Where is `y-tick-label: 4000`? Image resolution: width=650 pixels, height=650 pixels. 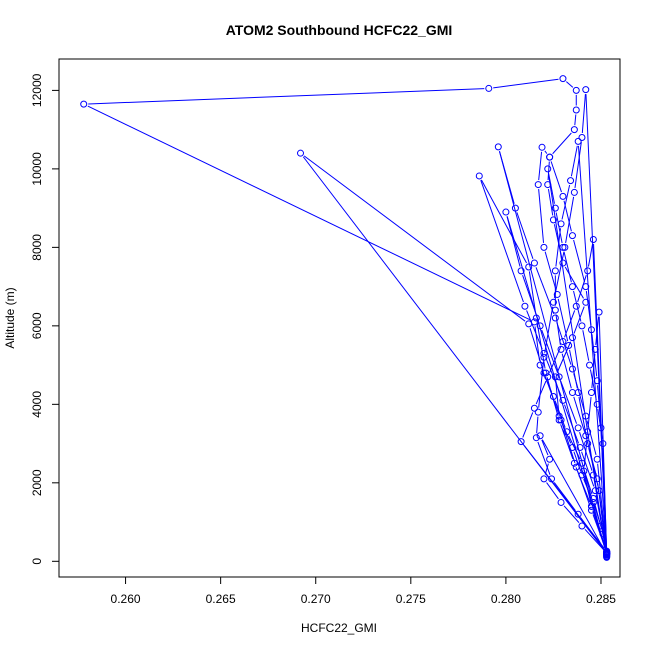 y-tick-label: 4000 is located at coordinates (37, 404).